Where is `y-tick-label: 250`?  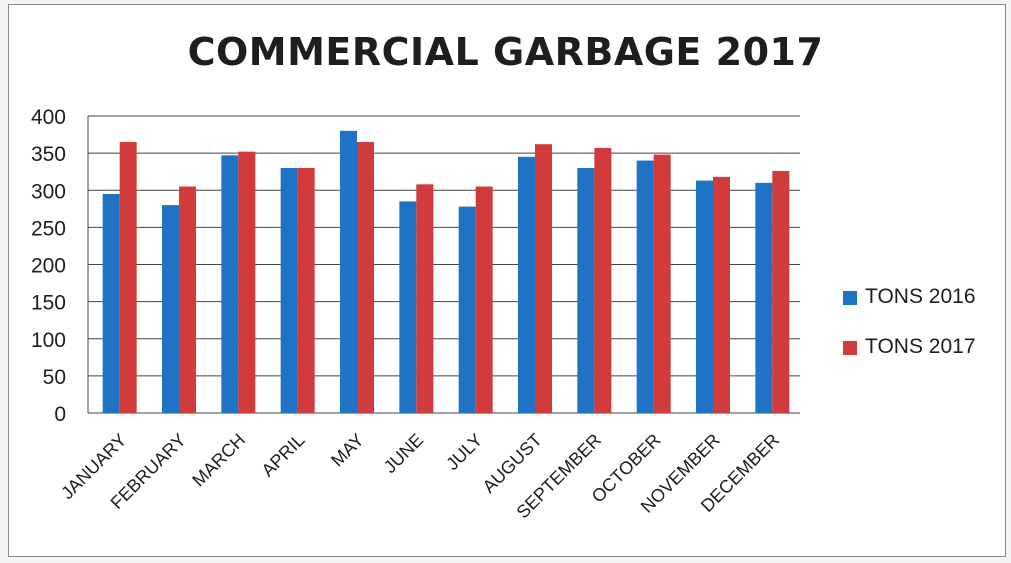 y-tick-label: 250 is located at coordinates (48, 228).